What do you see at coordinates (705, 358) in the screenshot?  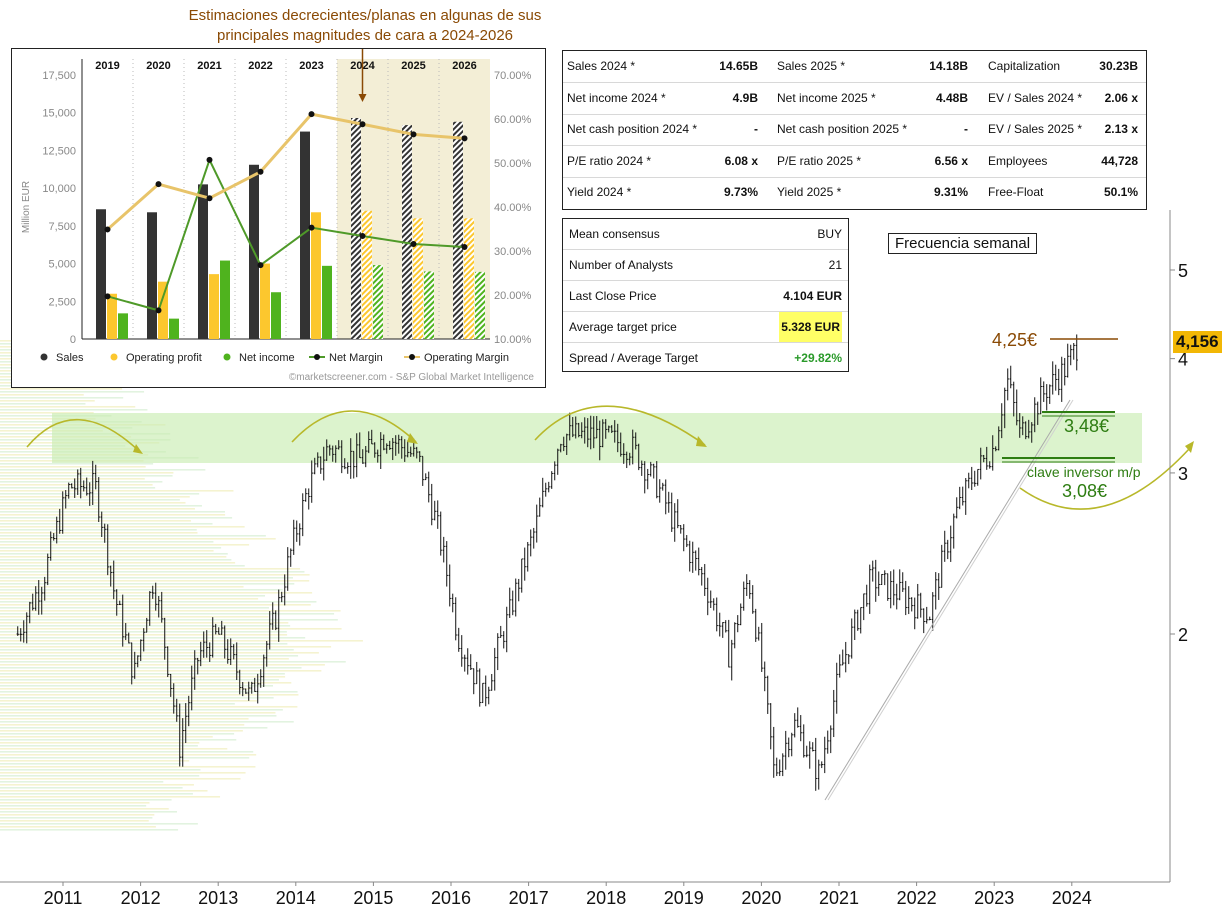 I see `consensus-row-spread: Spread / Average Target +29.82%` at bounding box center [705, 358].